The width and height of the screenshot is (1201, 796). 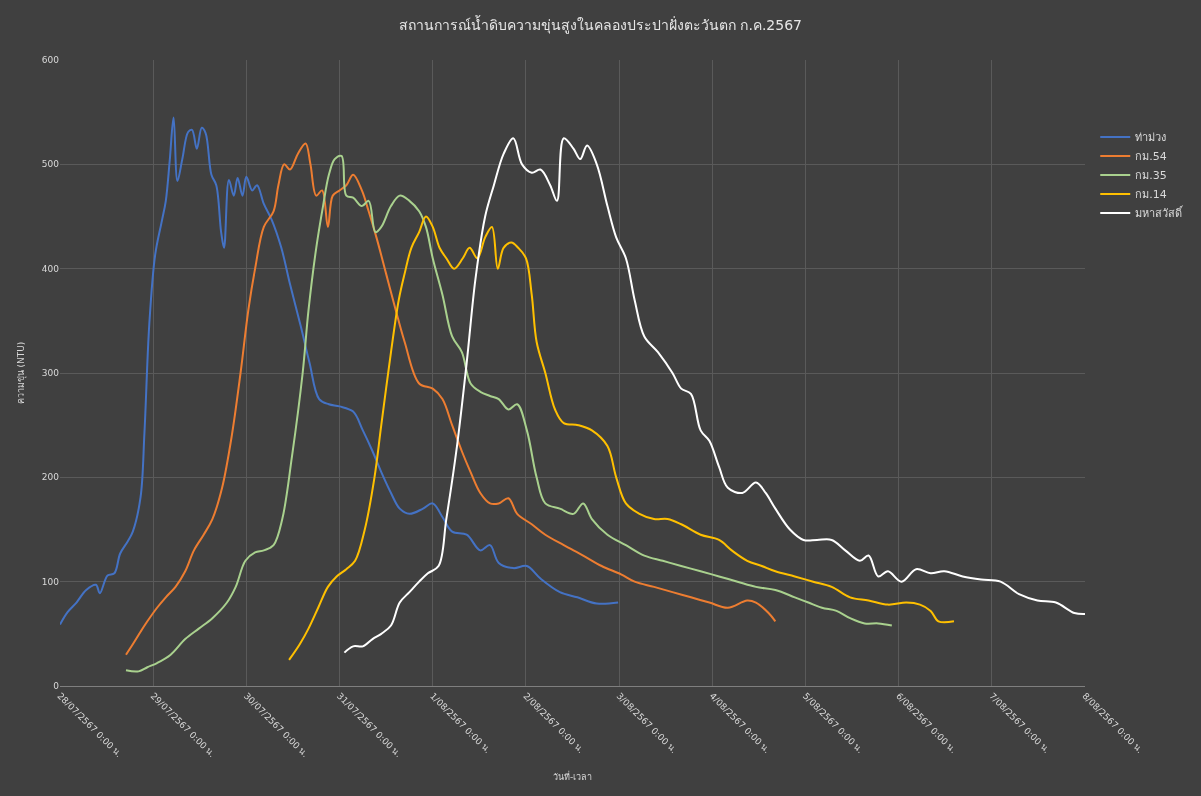 I want to click on y-tick-label: 300, so click(x=50, y=373).